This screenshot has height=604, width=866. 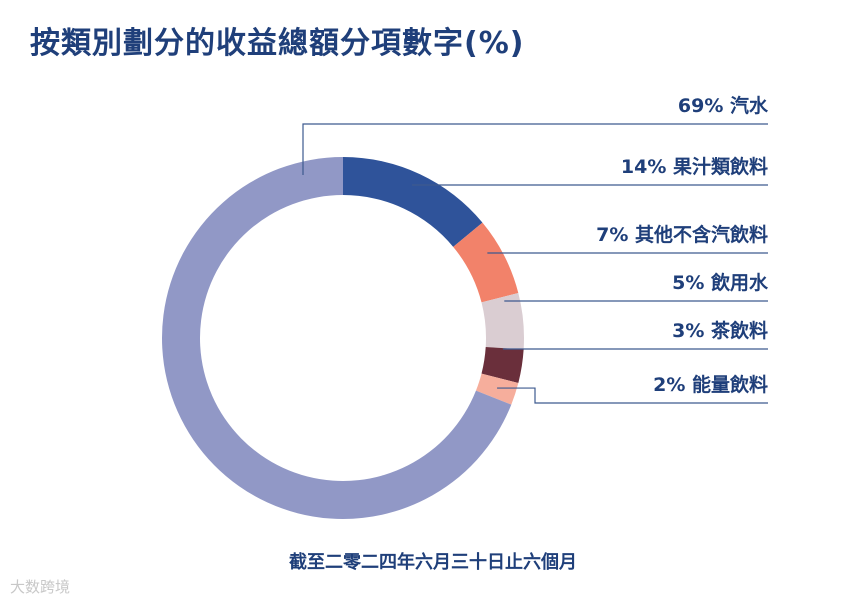 I want to click on chart-title: 按類別劃分的收益總額分項數字(%), so click(x=277, y=43).